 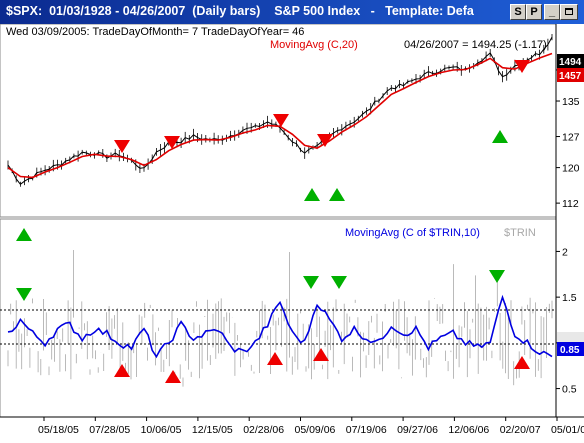 I want to click on x-tick-label: 02/20/07, so click(x=520, y=430).